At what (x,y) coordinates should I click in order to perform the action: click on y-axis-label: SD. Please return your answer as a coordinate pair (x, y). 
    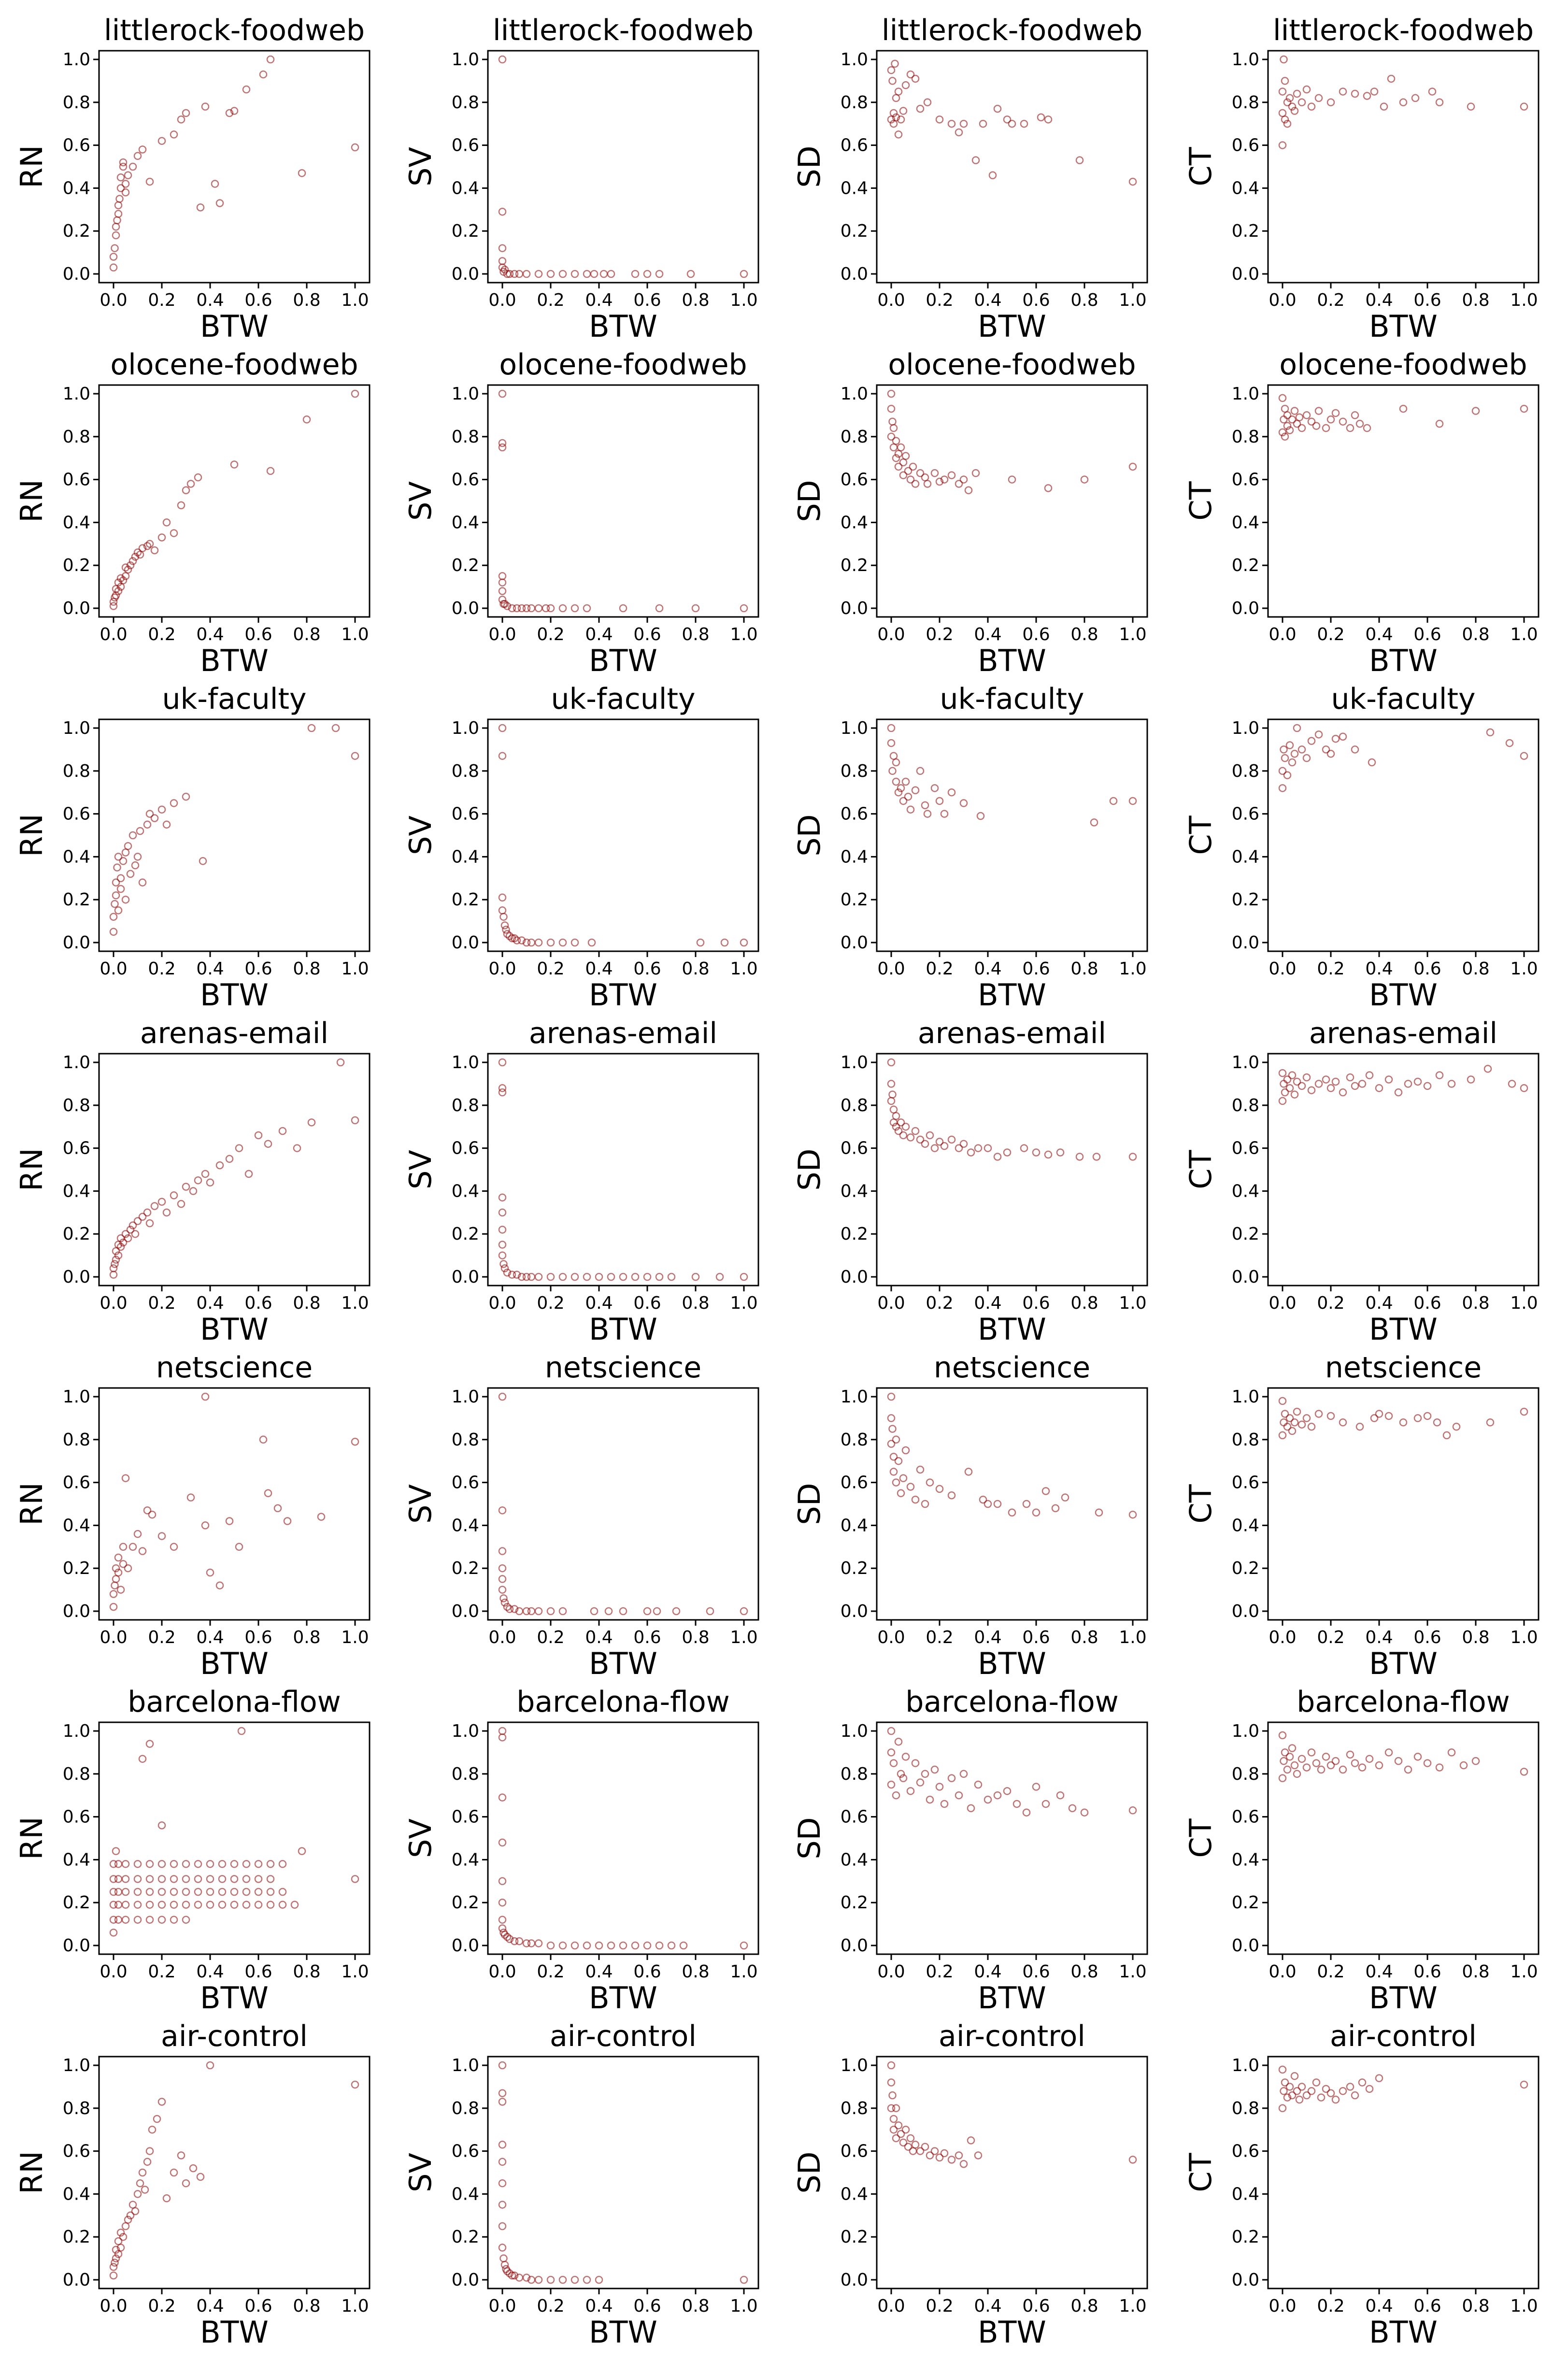
    Looking at the image, I should click on (809, 835).